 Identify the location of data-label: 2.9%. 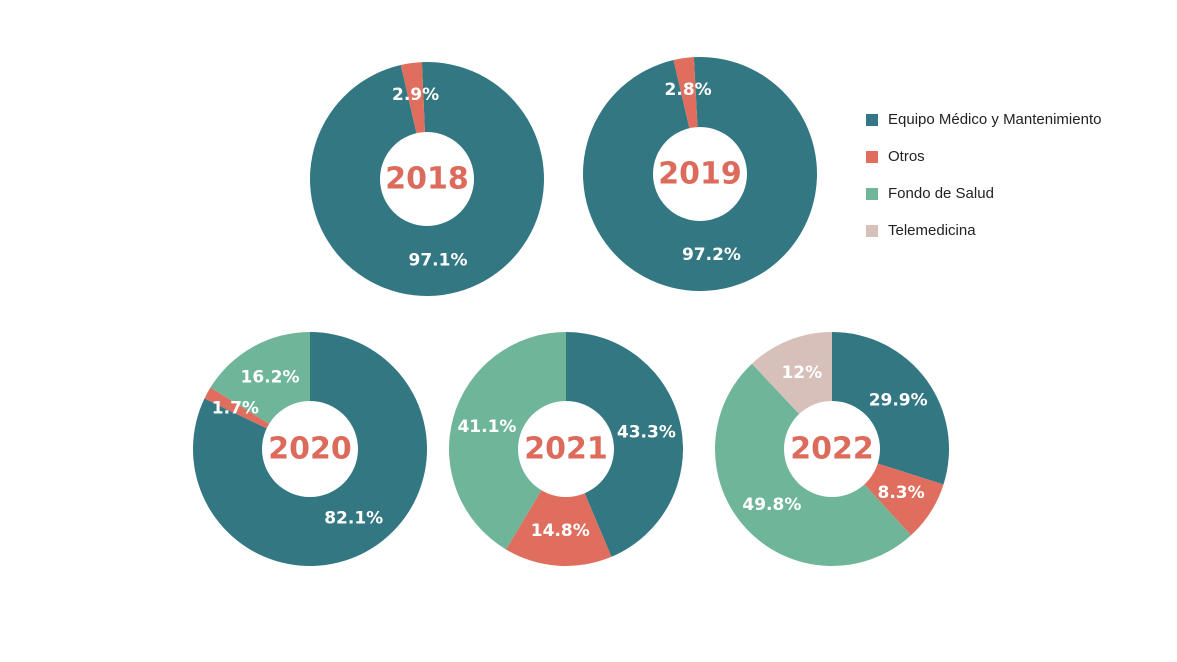
(415, 95).